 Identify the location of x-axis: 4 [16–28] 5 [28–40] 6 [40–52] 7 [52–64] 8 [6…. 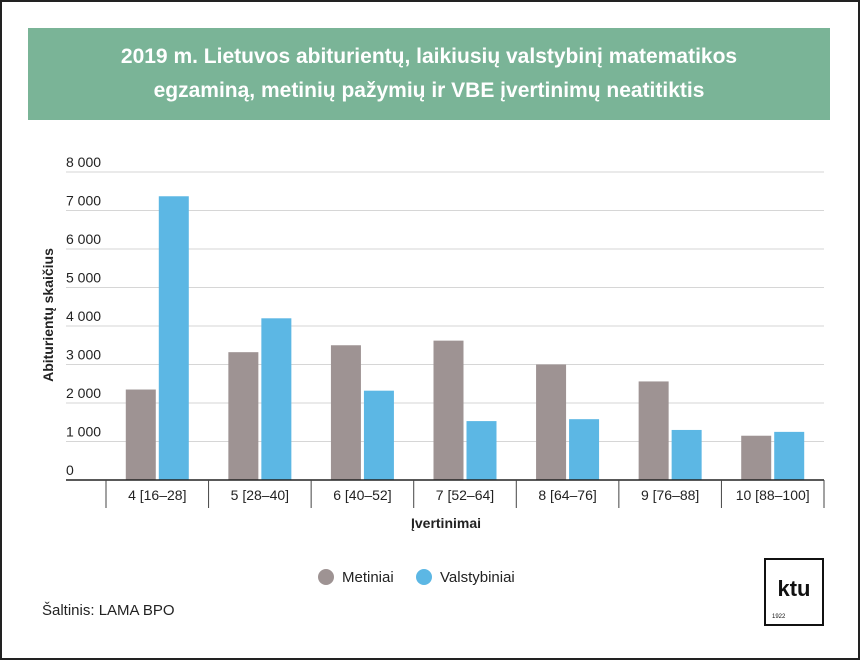
(445, 493).